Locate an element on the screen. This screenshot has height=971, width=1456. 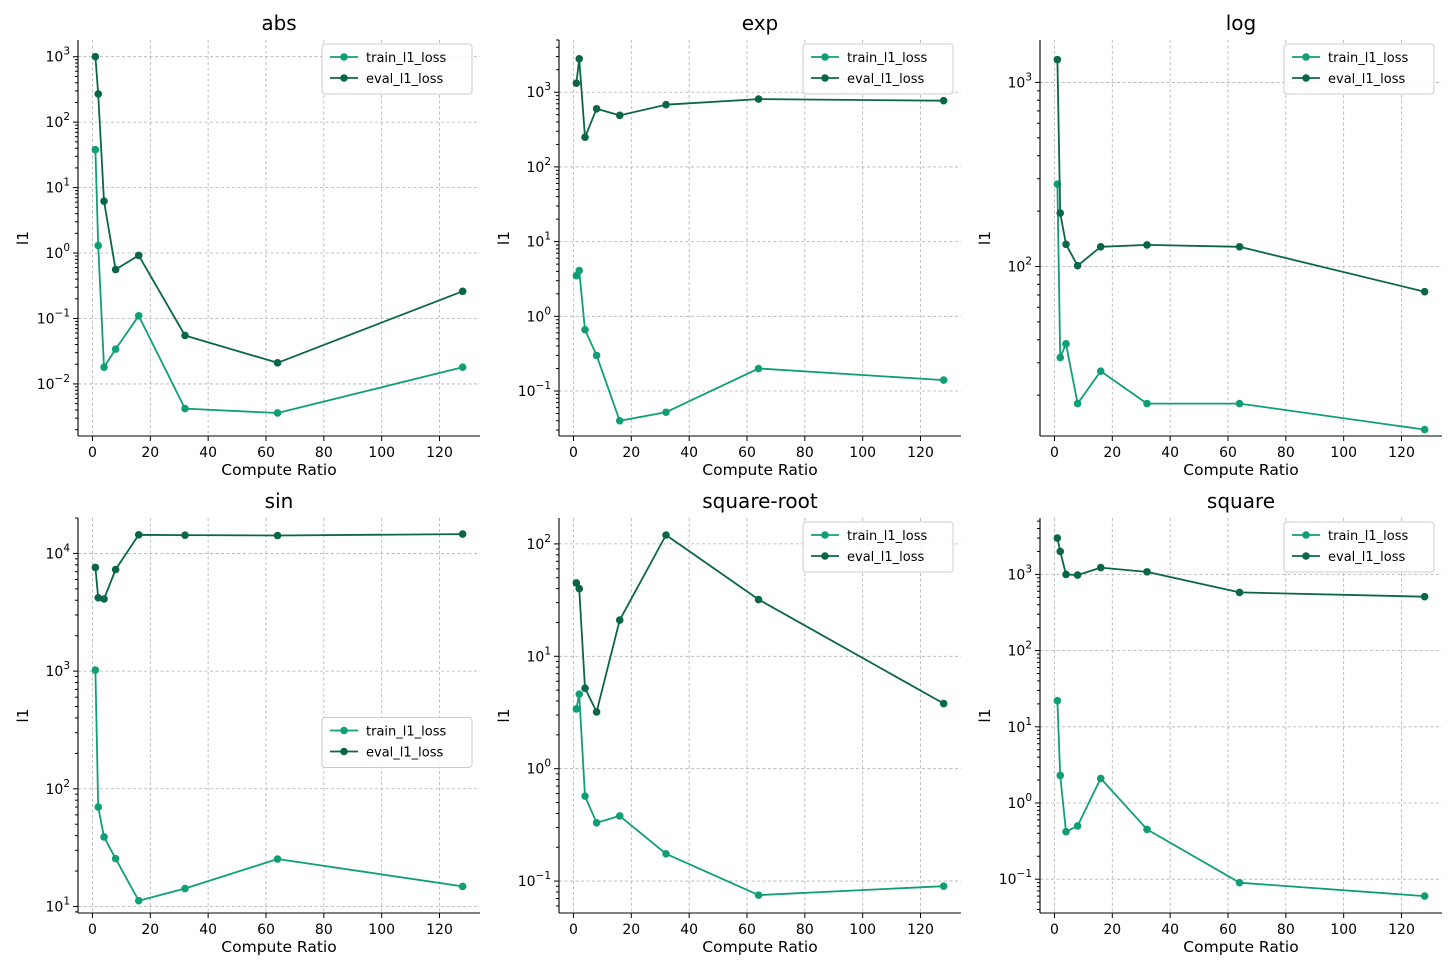
x-tick-label: 40 is located at coordinates (1170, 930).